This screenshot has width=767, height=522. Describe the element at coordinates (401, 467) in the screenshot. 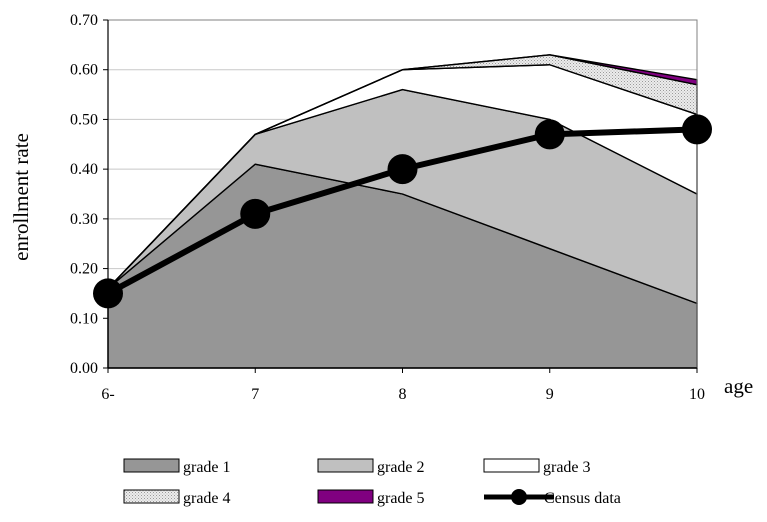

I see `legend-label-grade-2: grade 2` at that location.